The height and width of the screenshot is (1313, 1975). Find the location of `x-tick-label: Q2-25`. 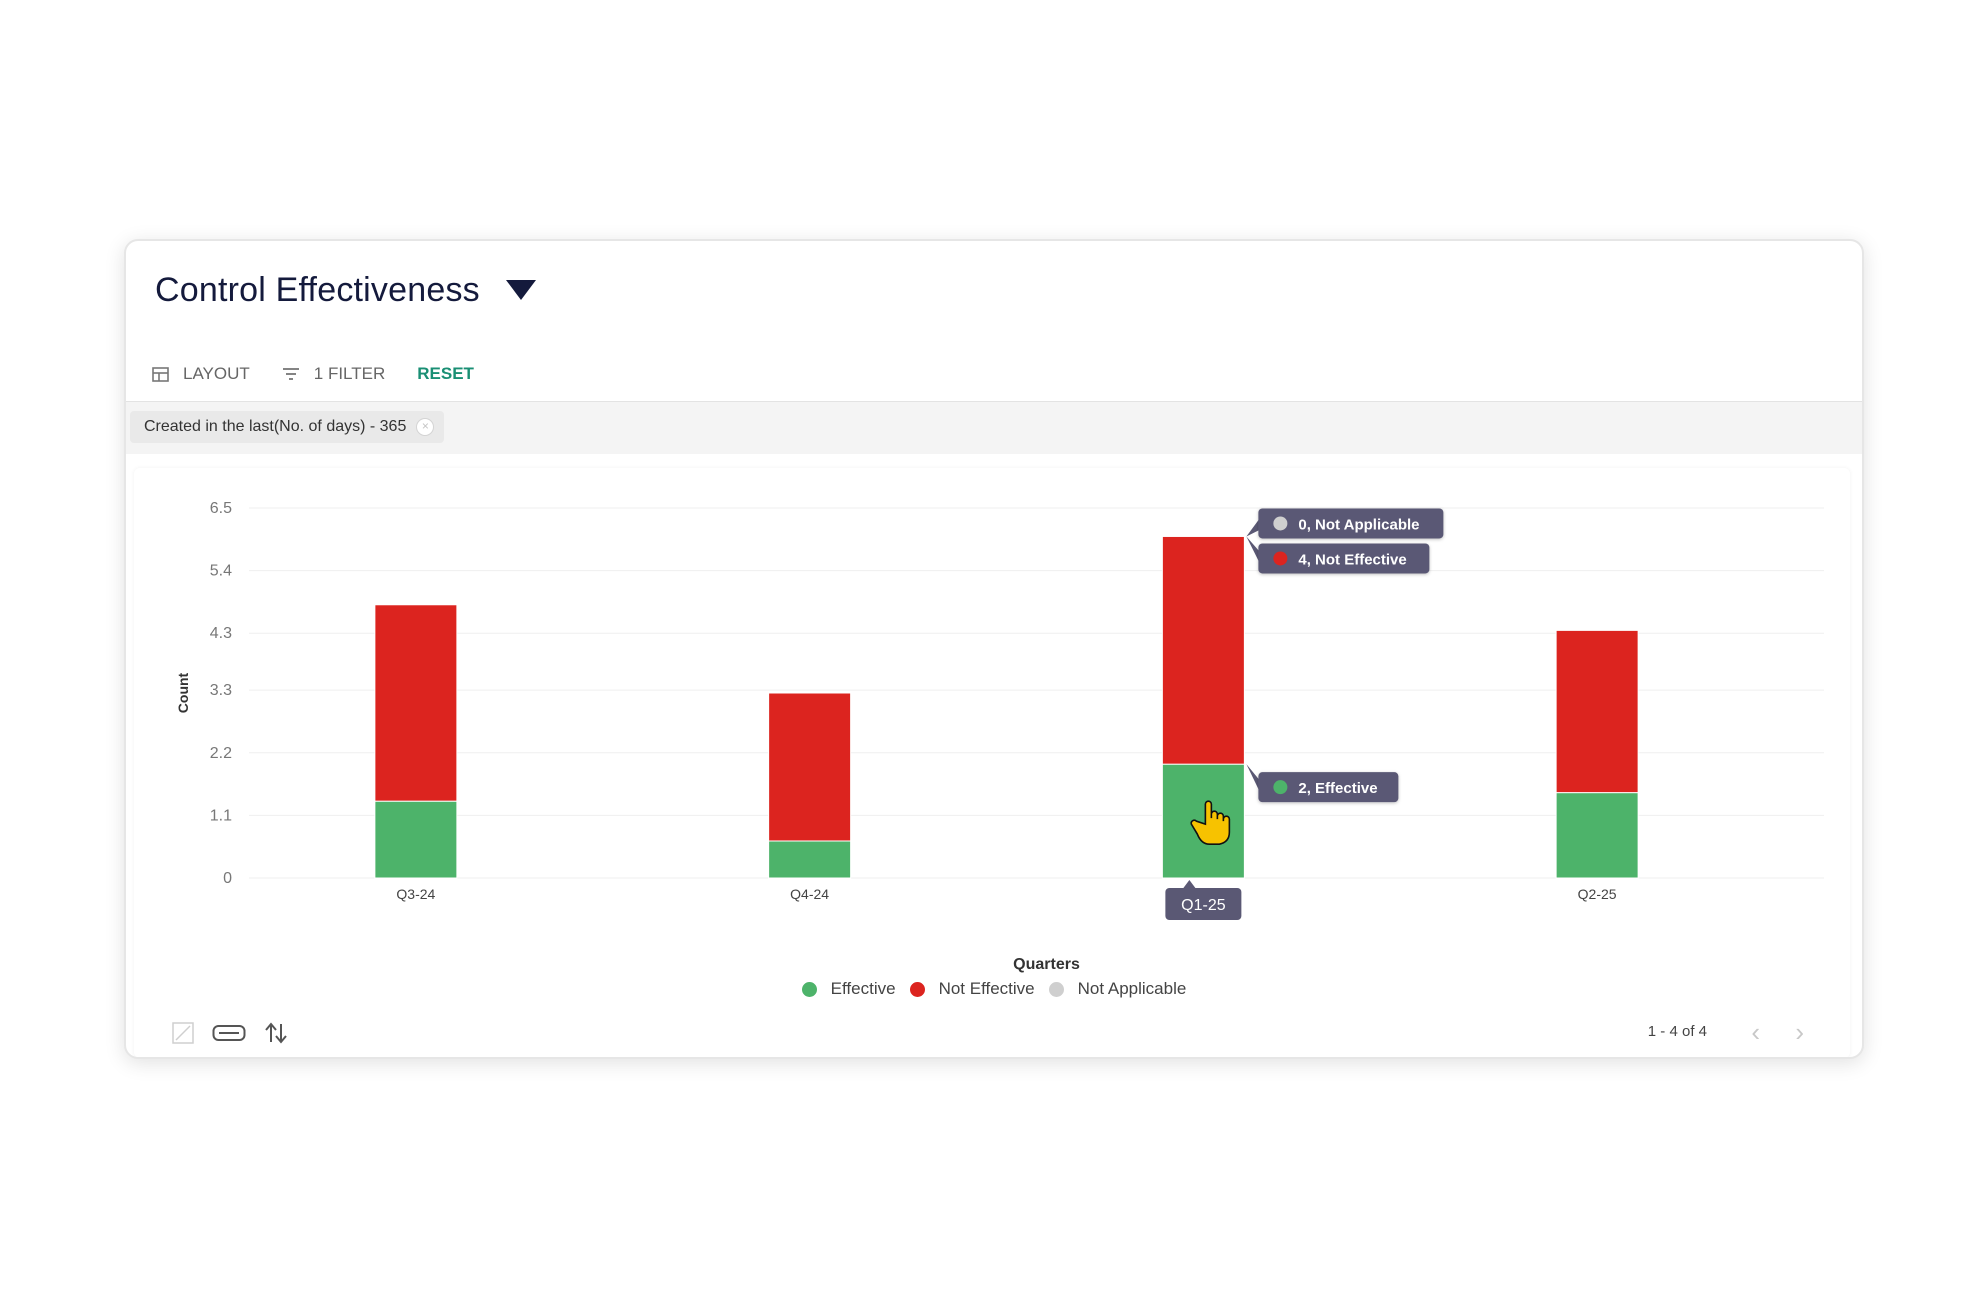

x-tick-label: Q2-25 is located at coordinates (1597, 894).